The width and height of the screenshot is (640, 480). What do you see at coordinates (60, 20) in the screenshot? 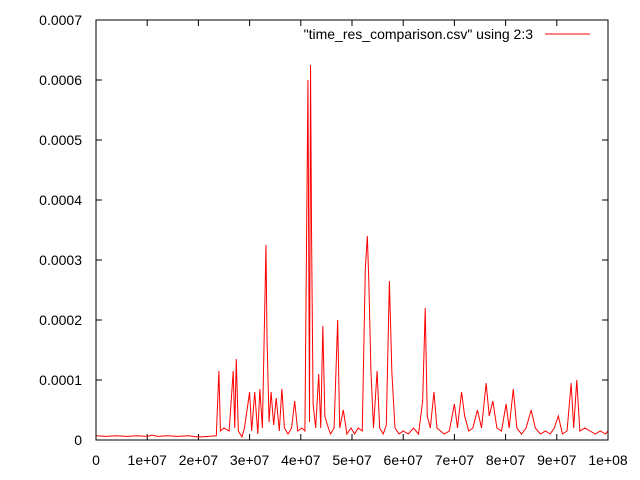
I see `y-tick-label: 0.0007` at bounding box center [60, 20].